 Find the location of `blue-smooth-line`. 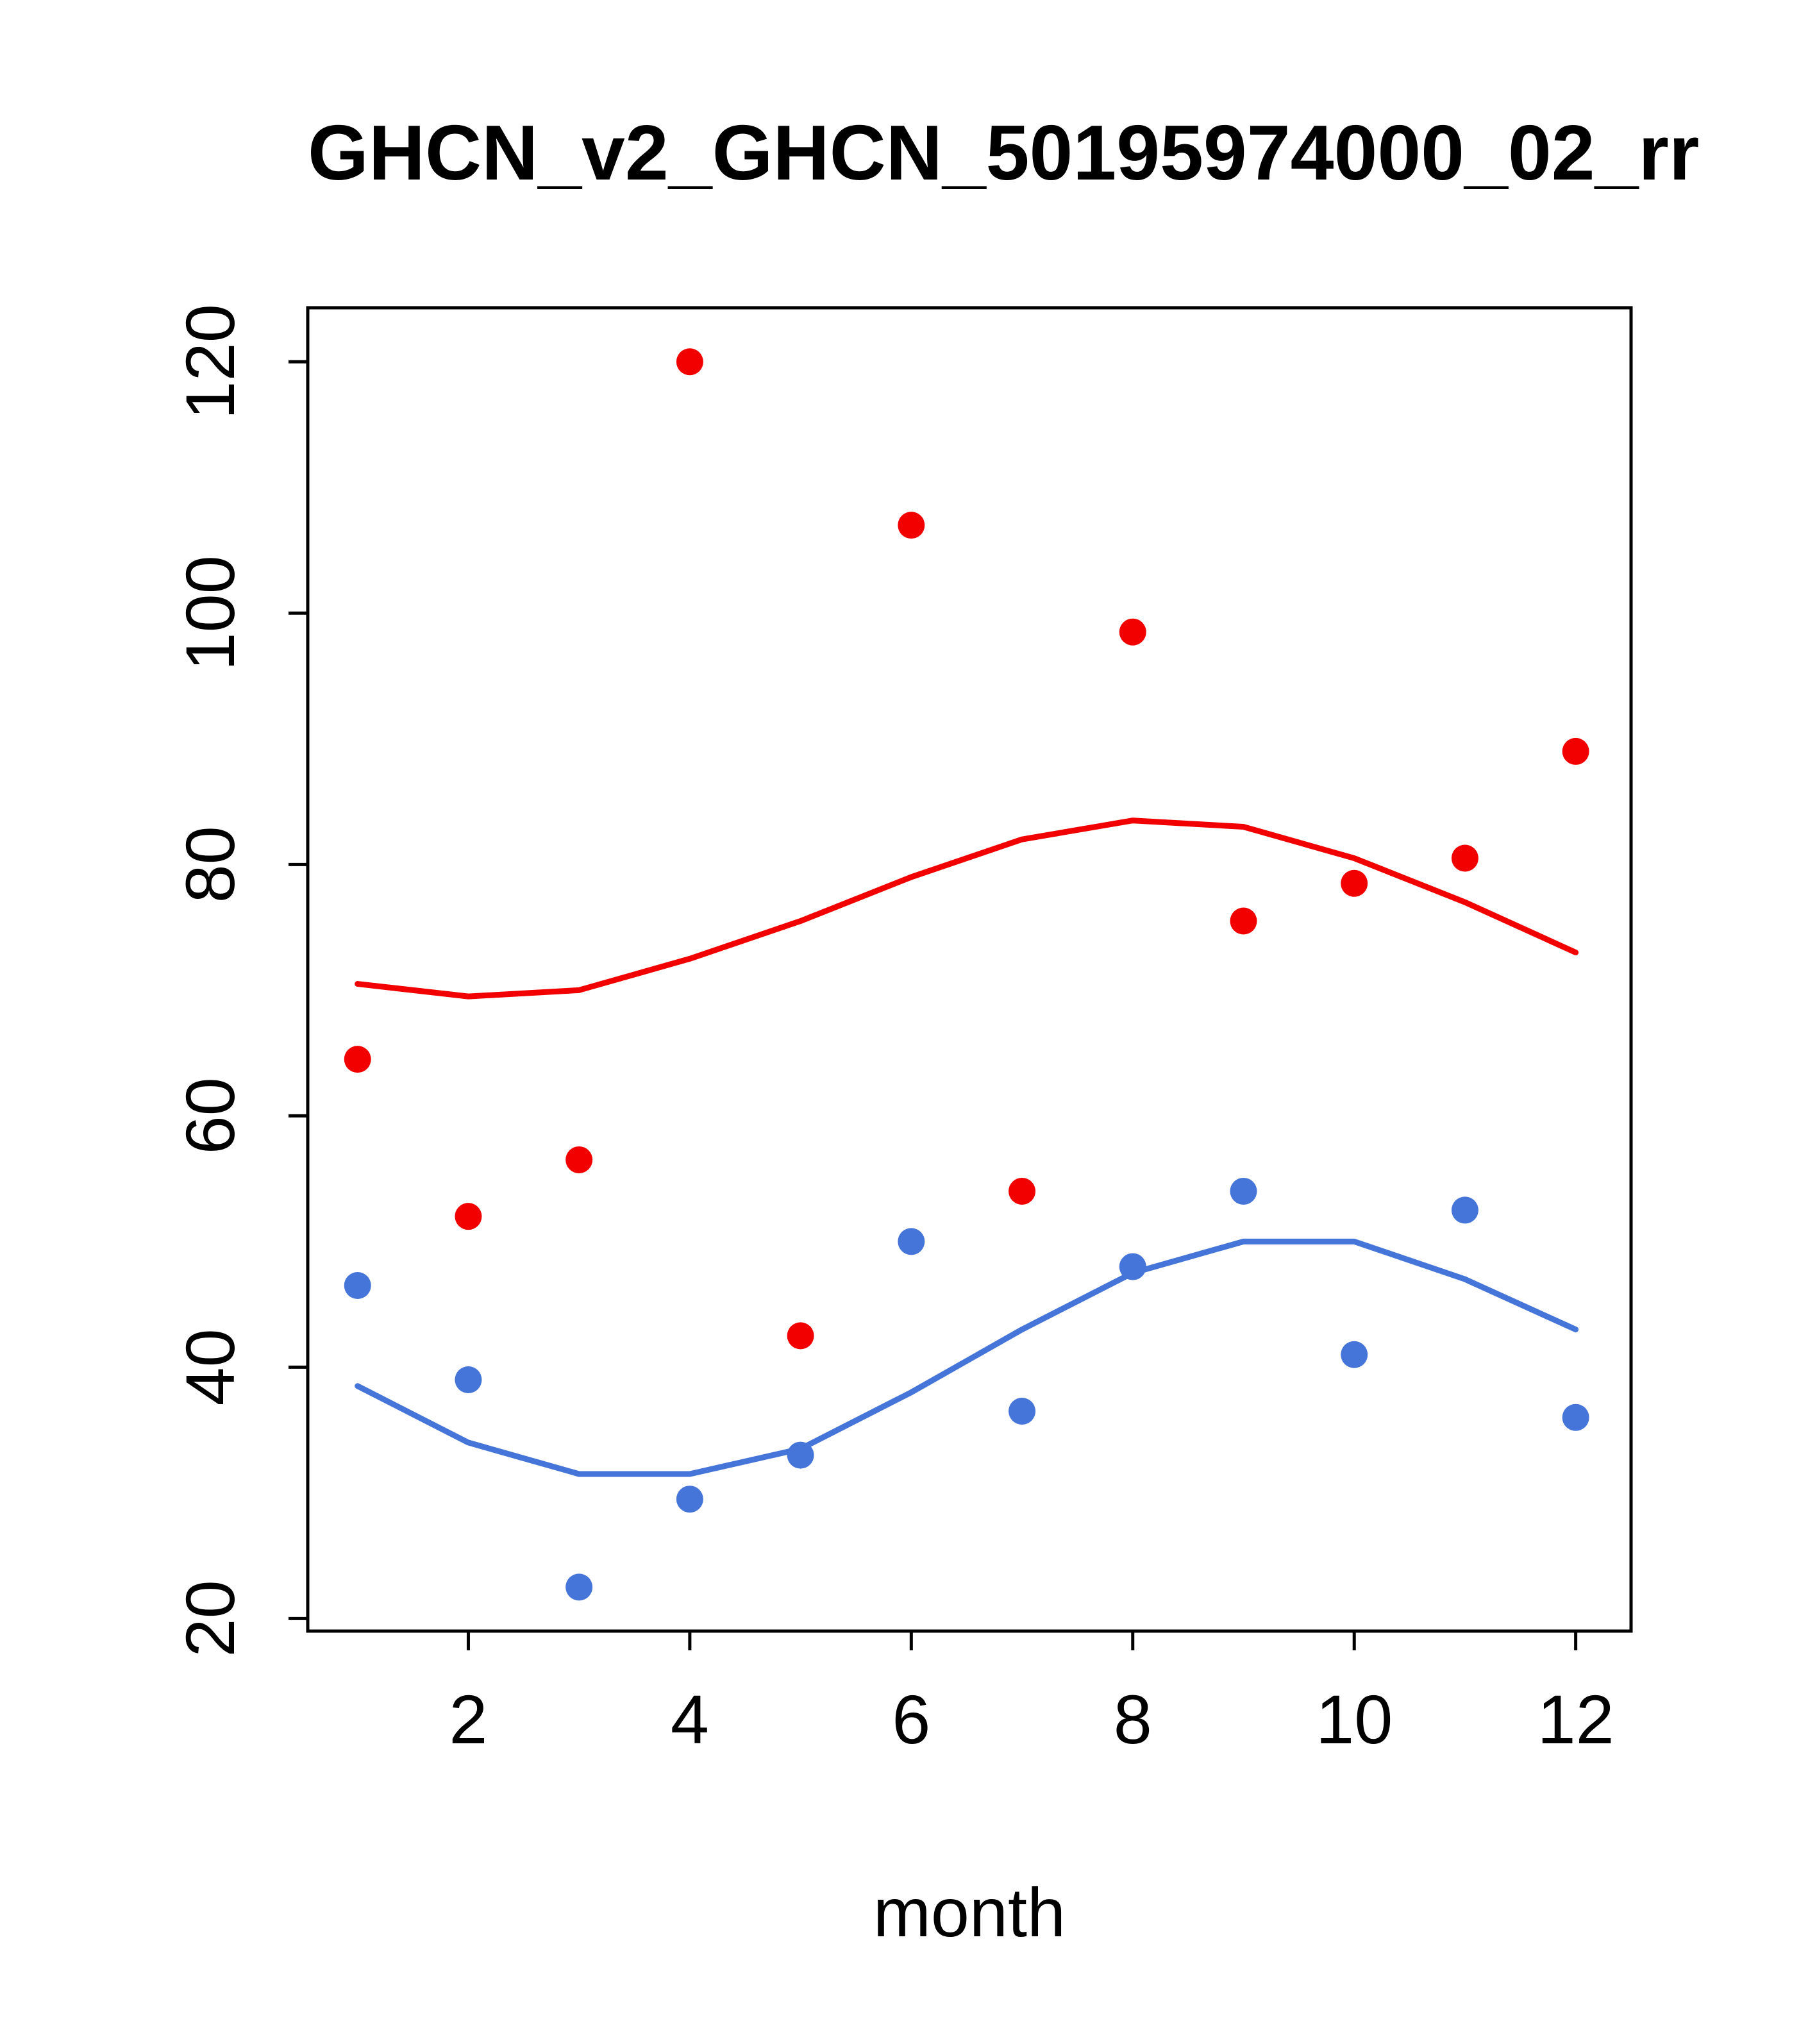

blue-smooth-line is located at coordinates (967, 1357).